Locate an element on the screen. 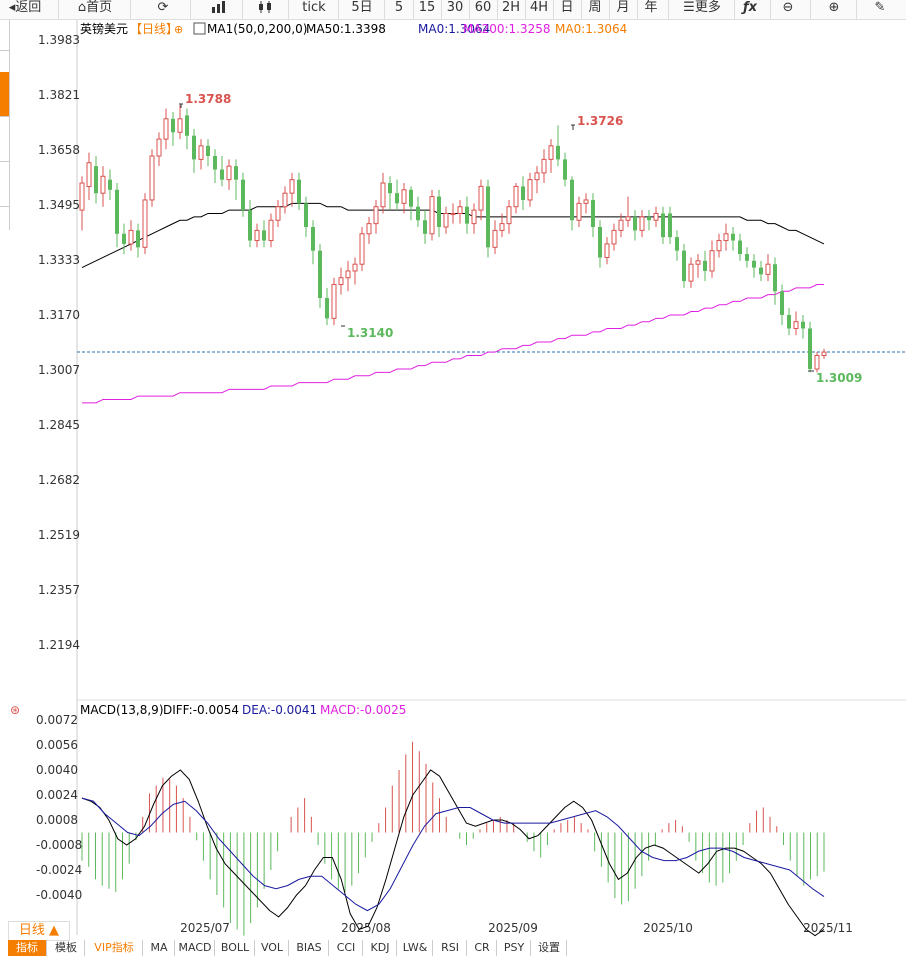  period-30min: 30 is located at coordinates (455, 7).